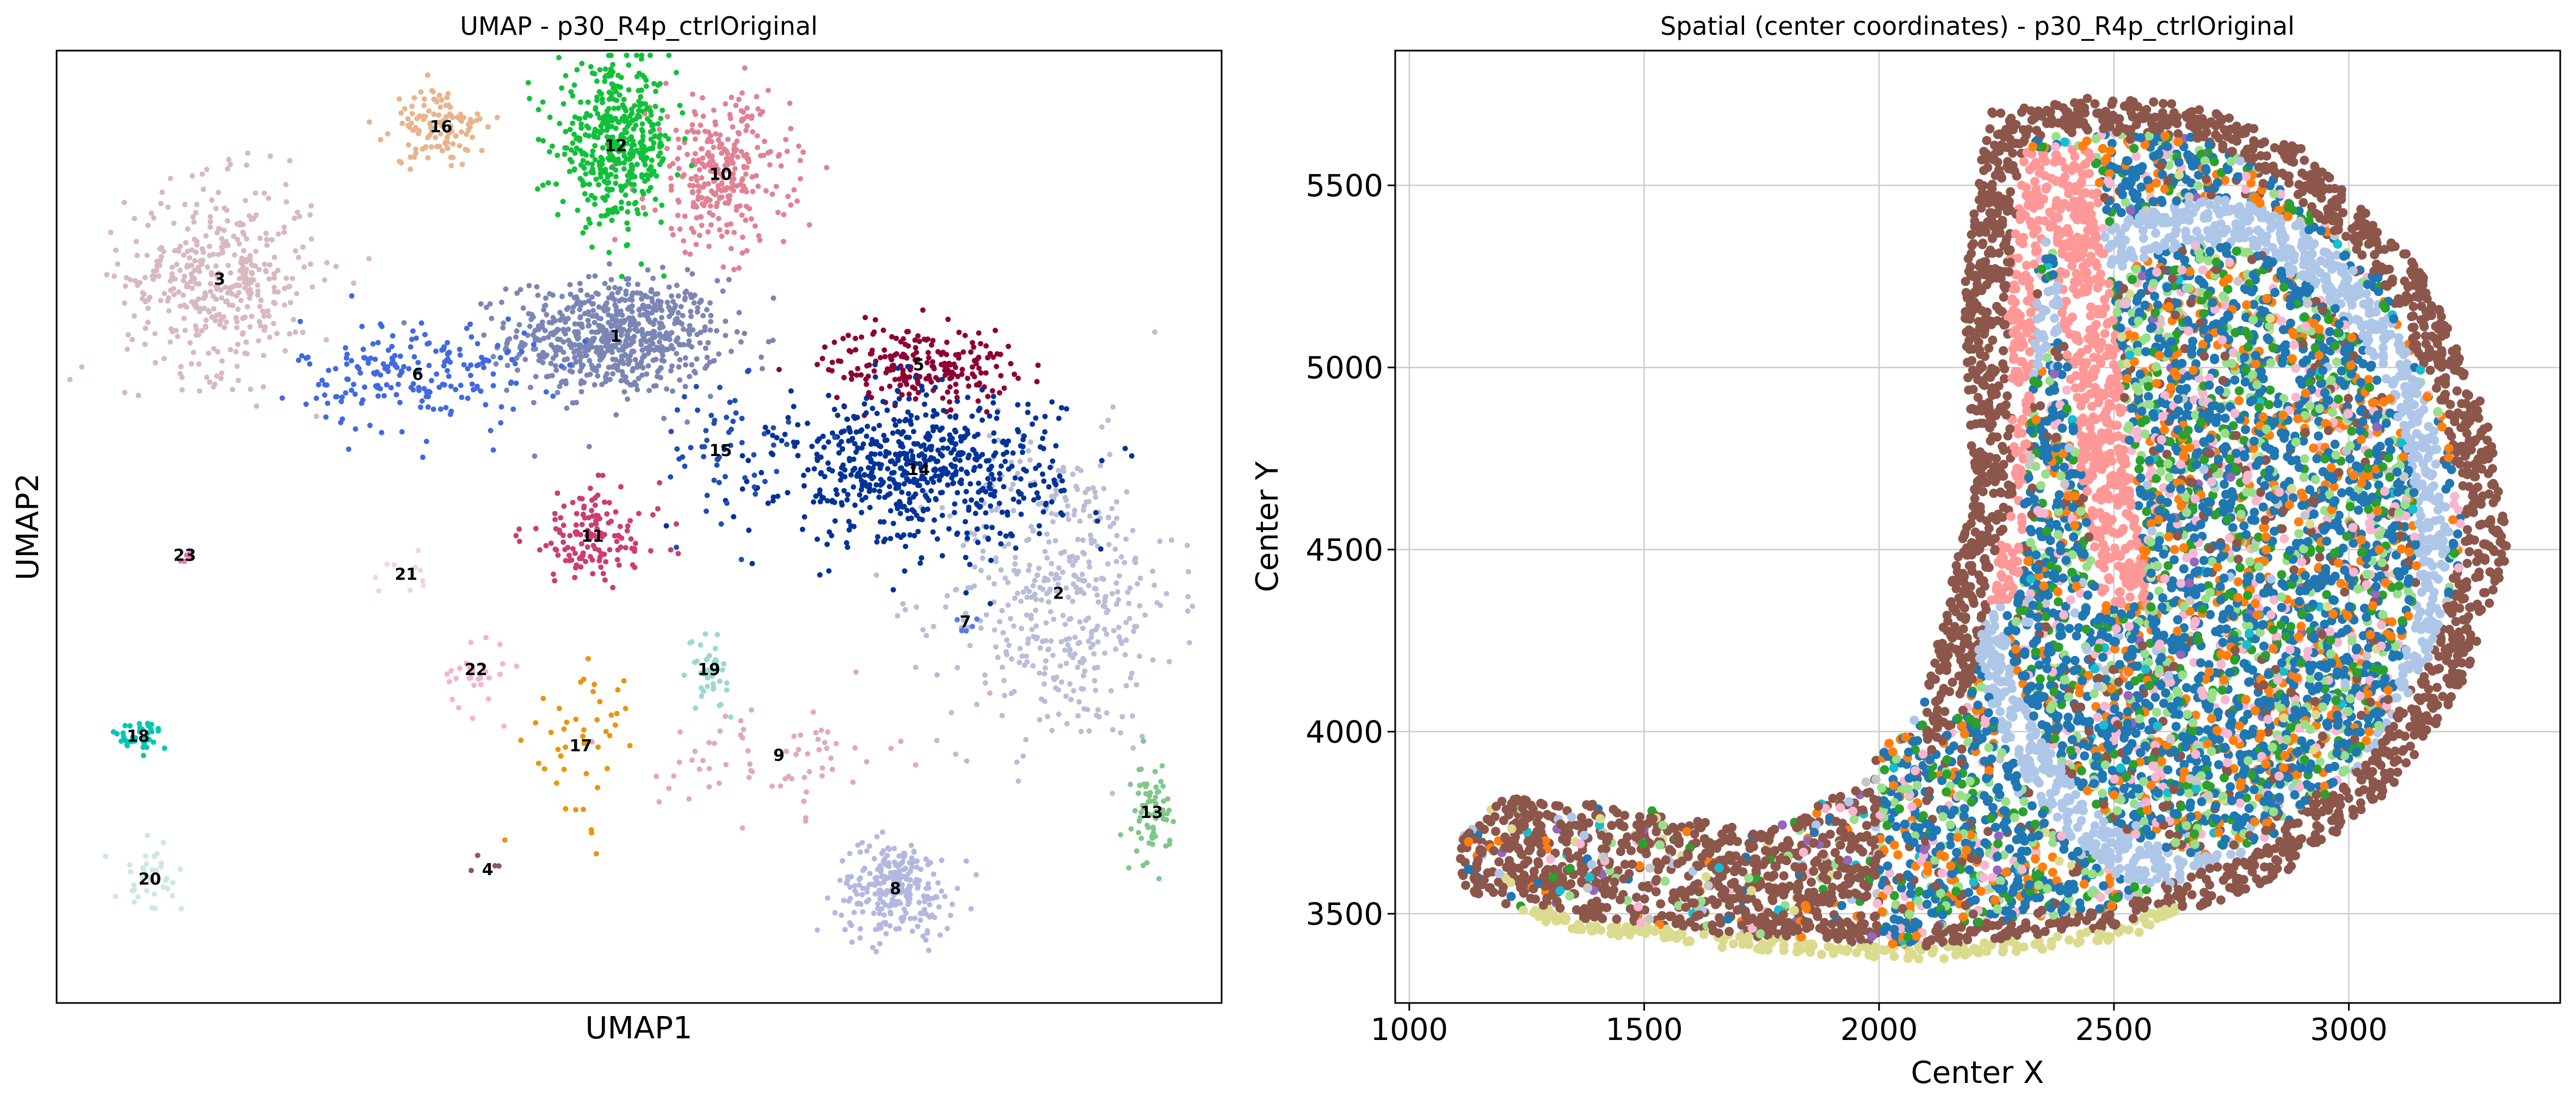 Image resolution: width=2576 pixels, height=1108 pixels. I want to click on umap-cluster-label-4: 4, so click(488, 869).